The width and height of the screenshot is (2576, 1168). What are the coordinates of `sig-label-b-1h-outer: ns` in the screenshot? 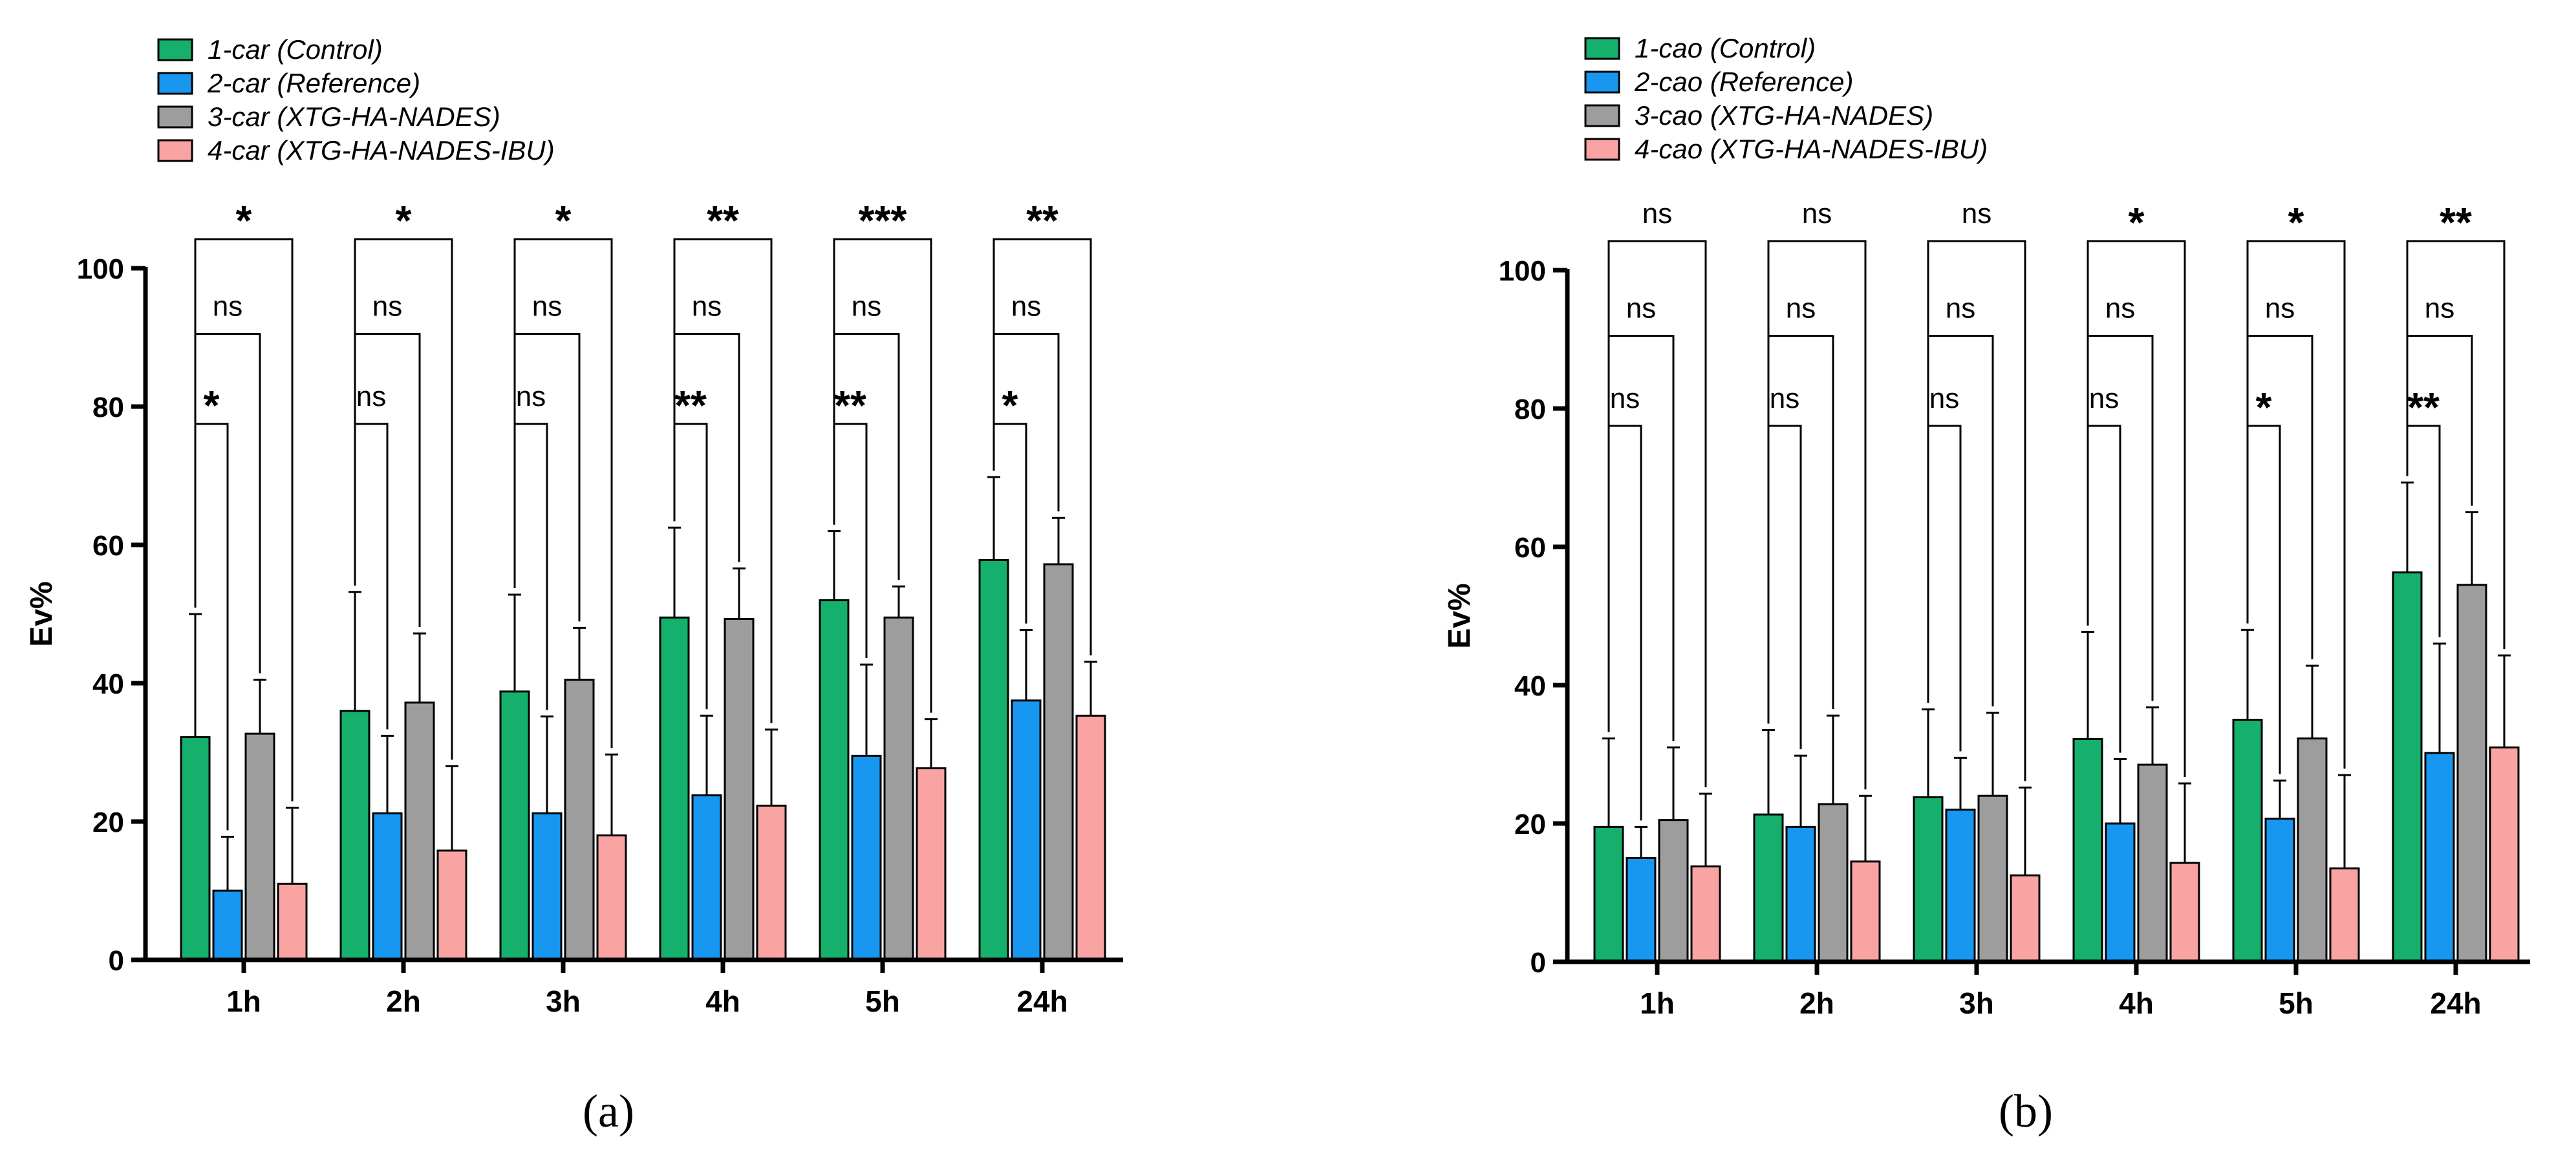 It's located at (1657, 213).